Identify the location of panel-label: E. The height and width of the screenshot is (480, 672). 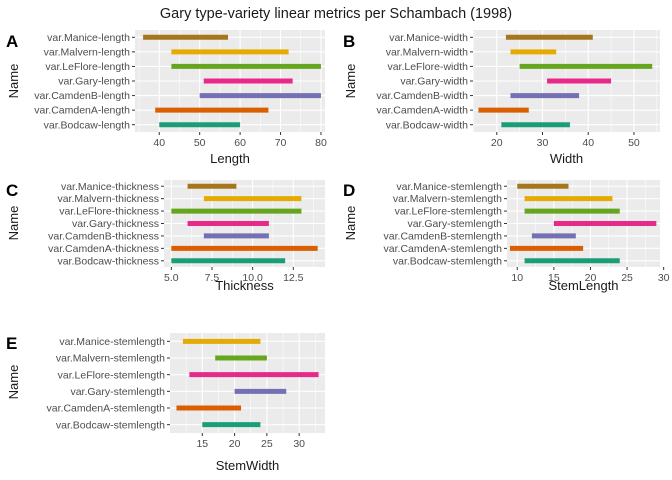
(11, 343).